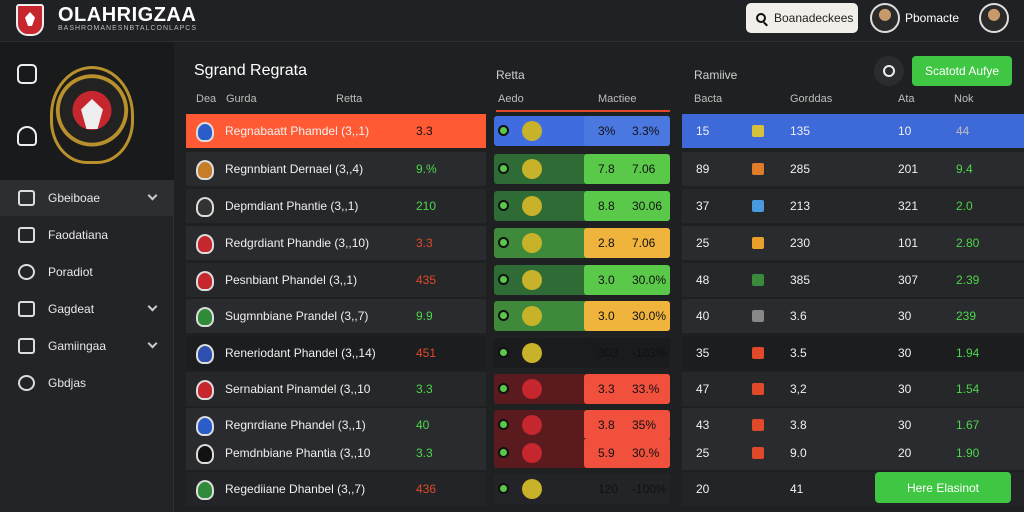 The image size is (1024, 512). What do you see at coordinates (298, 389) in the screenshot?
I see `team-name: Sernabiant Pinamdel (3,,10` at bounding box center [298, 389].